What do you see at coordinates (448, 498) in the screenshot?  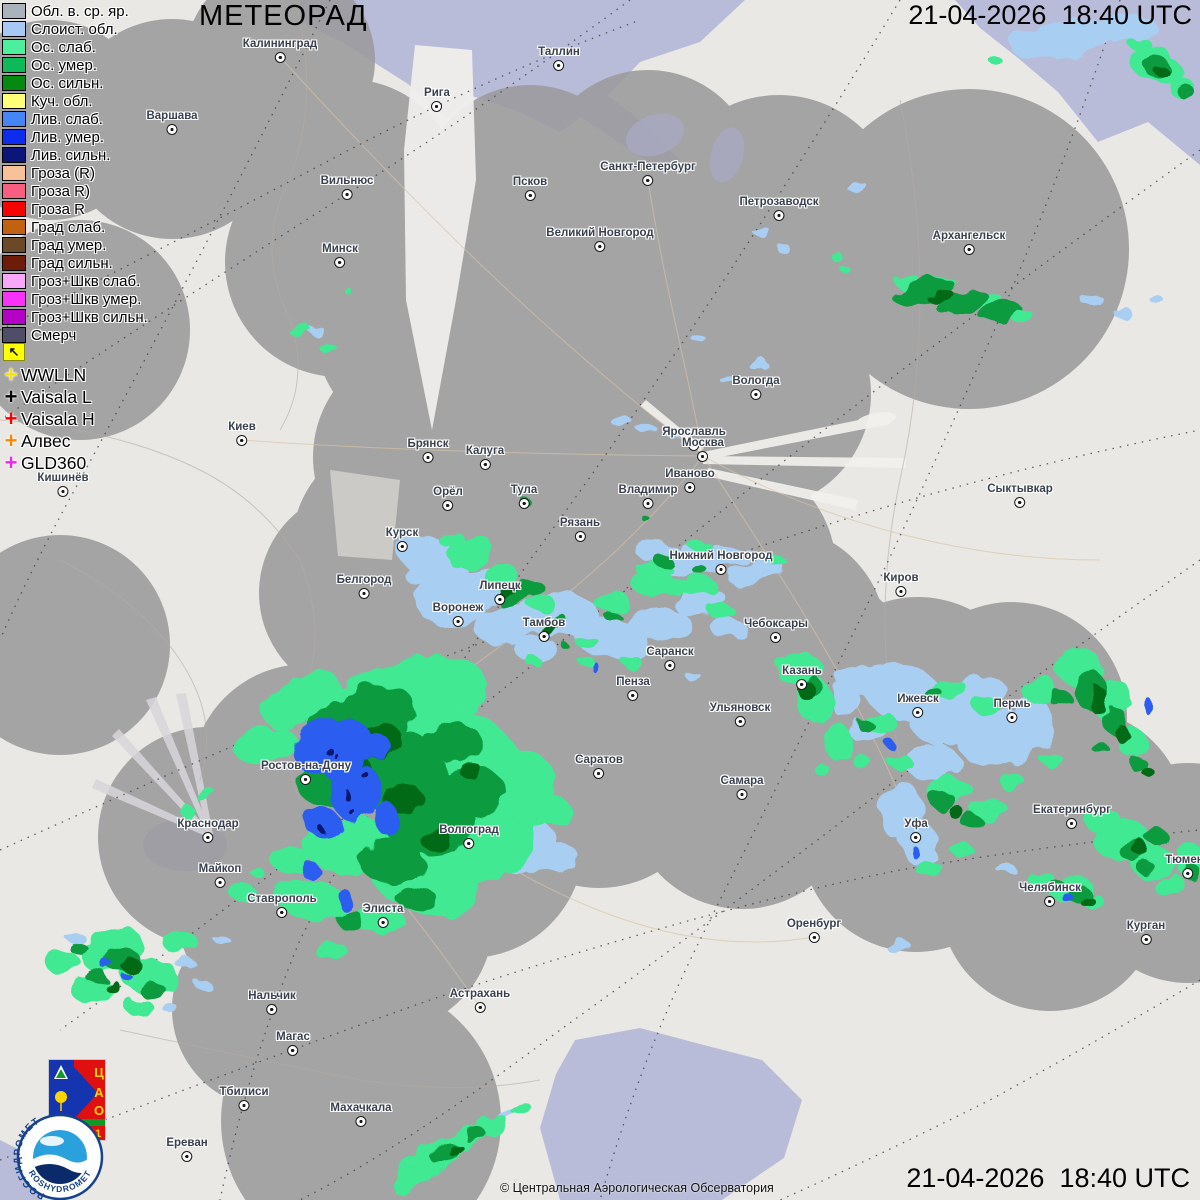 I see `city-marker-Орёл: Орёл` at bounding box center [448, 498].